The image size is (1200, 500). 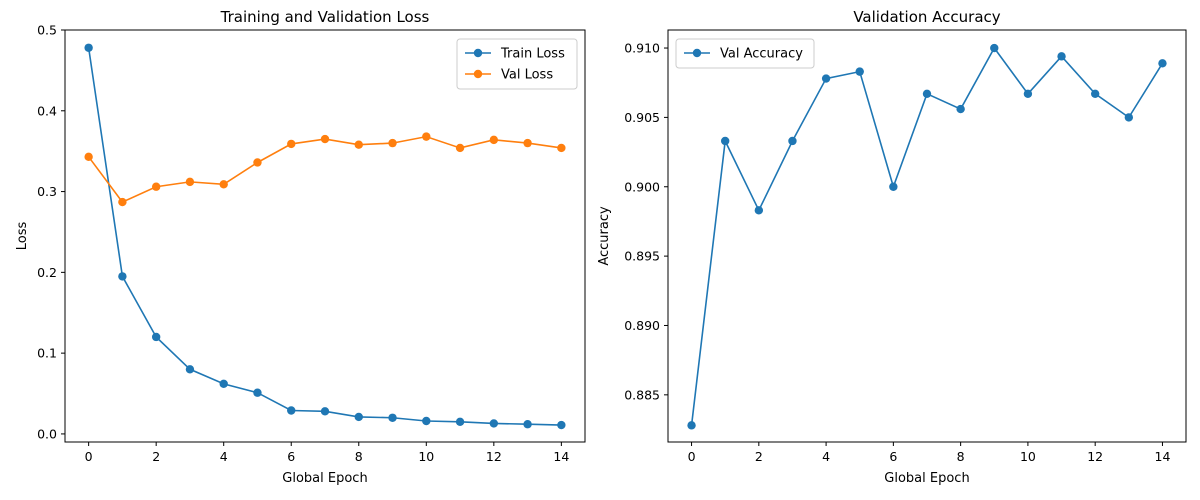 I want to click on y-tick-label: 0.1, so click(x=47, y=353).